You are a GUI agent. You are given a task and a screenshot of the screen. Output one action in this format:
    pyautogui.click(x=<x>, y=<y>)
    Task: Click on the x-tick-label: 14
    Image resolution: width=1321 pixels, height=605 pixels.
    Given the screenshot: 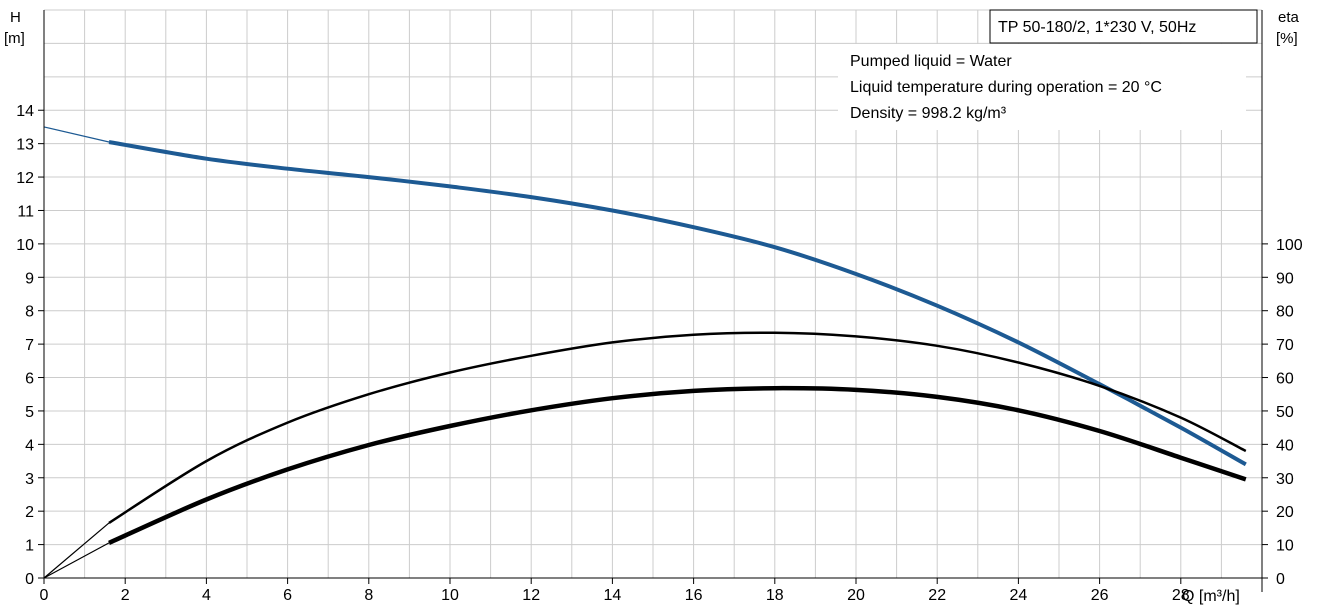 What is the action you would take?
    pyautogui.click(x=613, y=595)
    